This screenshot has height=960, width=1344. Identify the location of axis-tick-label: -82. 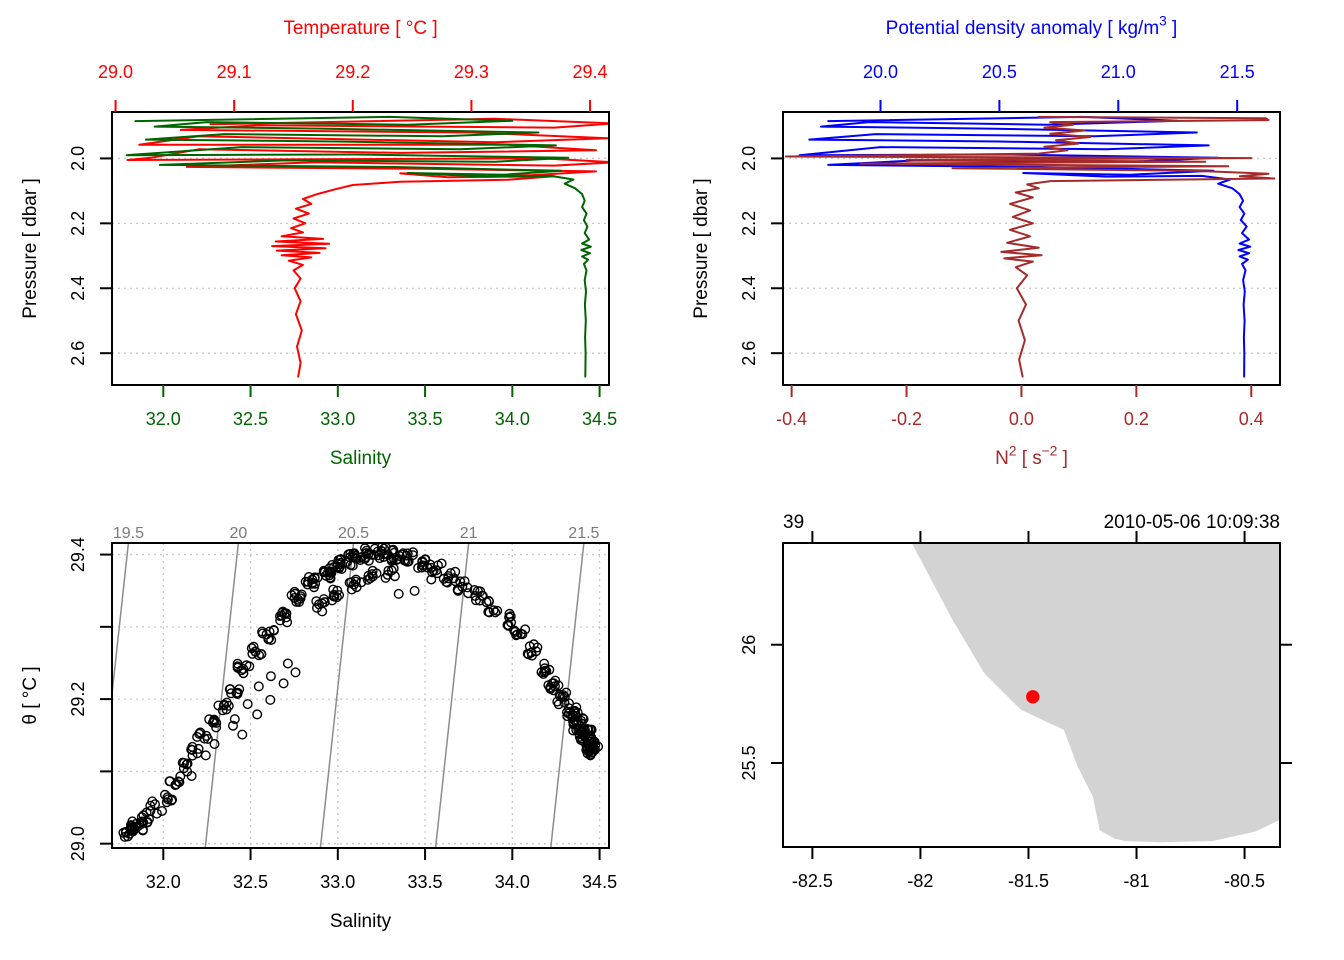
(920, 881).